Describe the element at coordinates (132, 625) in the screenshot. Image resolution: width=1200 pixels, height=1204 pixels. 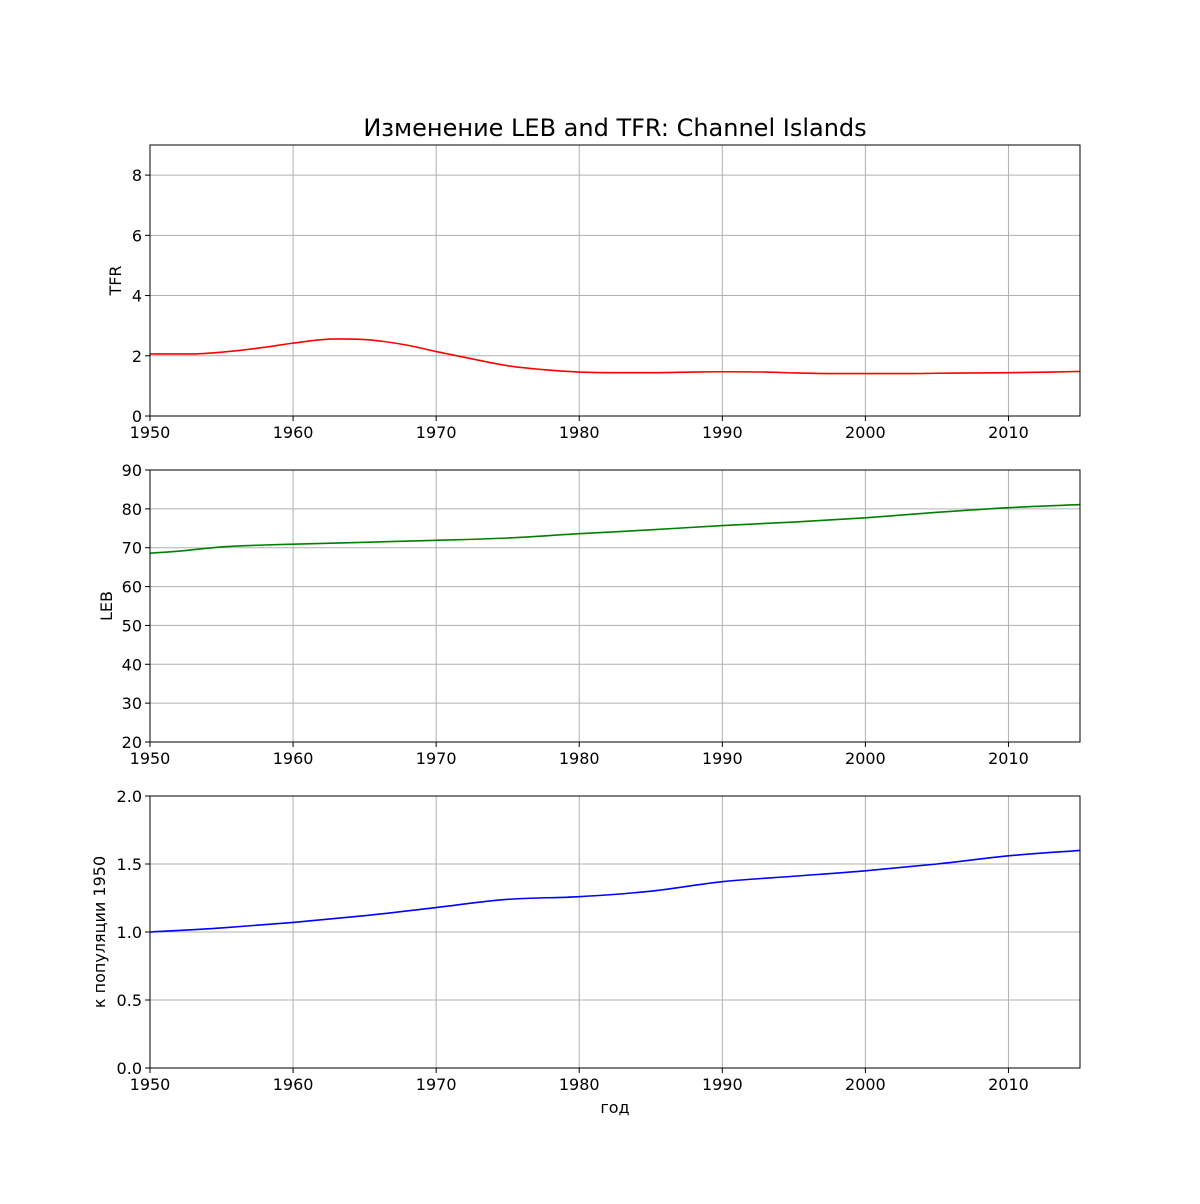
I see `y-tick-label: 50` at that location.